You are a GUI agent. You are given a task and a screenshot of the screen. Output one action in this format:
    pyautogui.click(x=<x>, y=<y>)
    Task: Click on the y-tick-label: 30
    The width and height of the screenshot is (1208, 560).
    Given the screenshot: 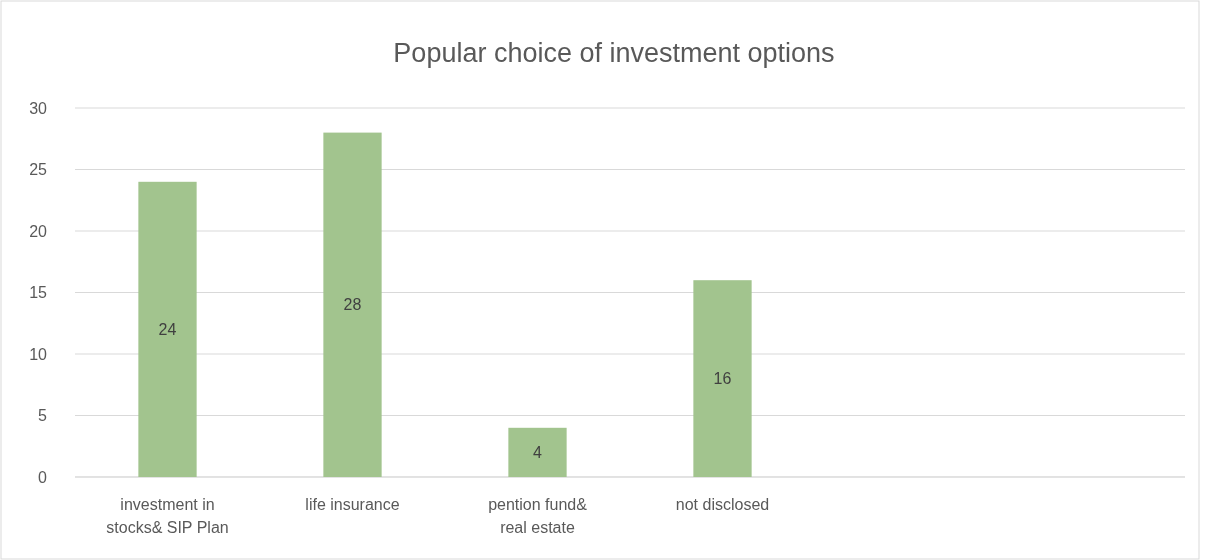 What is the action you would take?
    pyautogui.click(x=38, y=108)
    